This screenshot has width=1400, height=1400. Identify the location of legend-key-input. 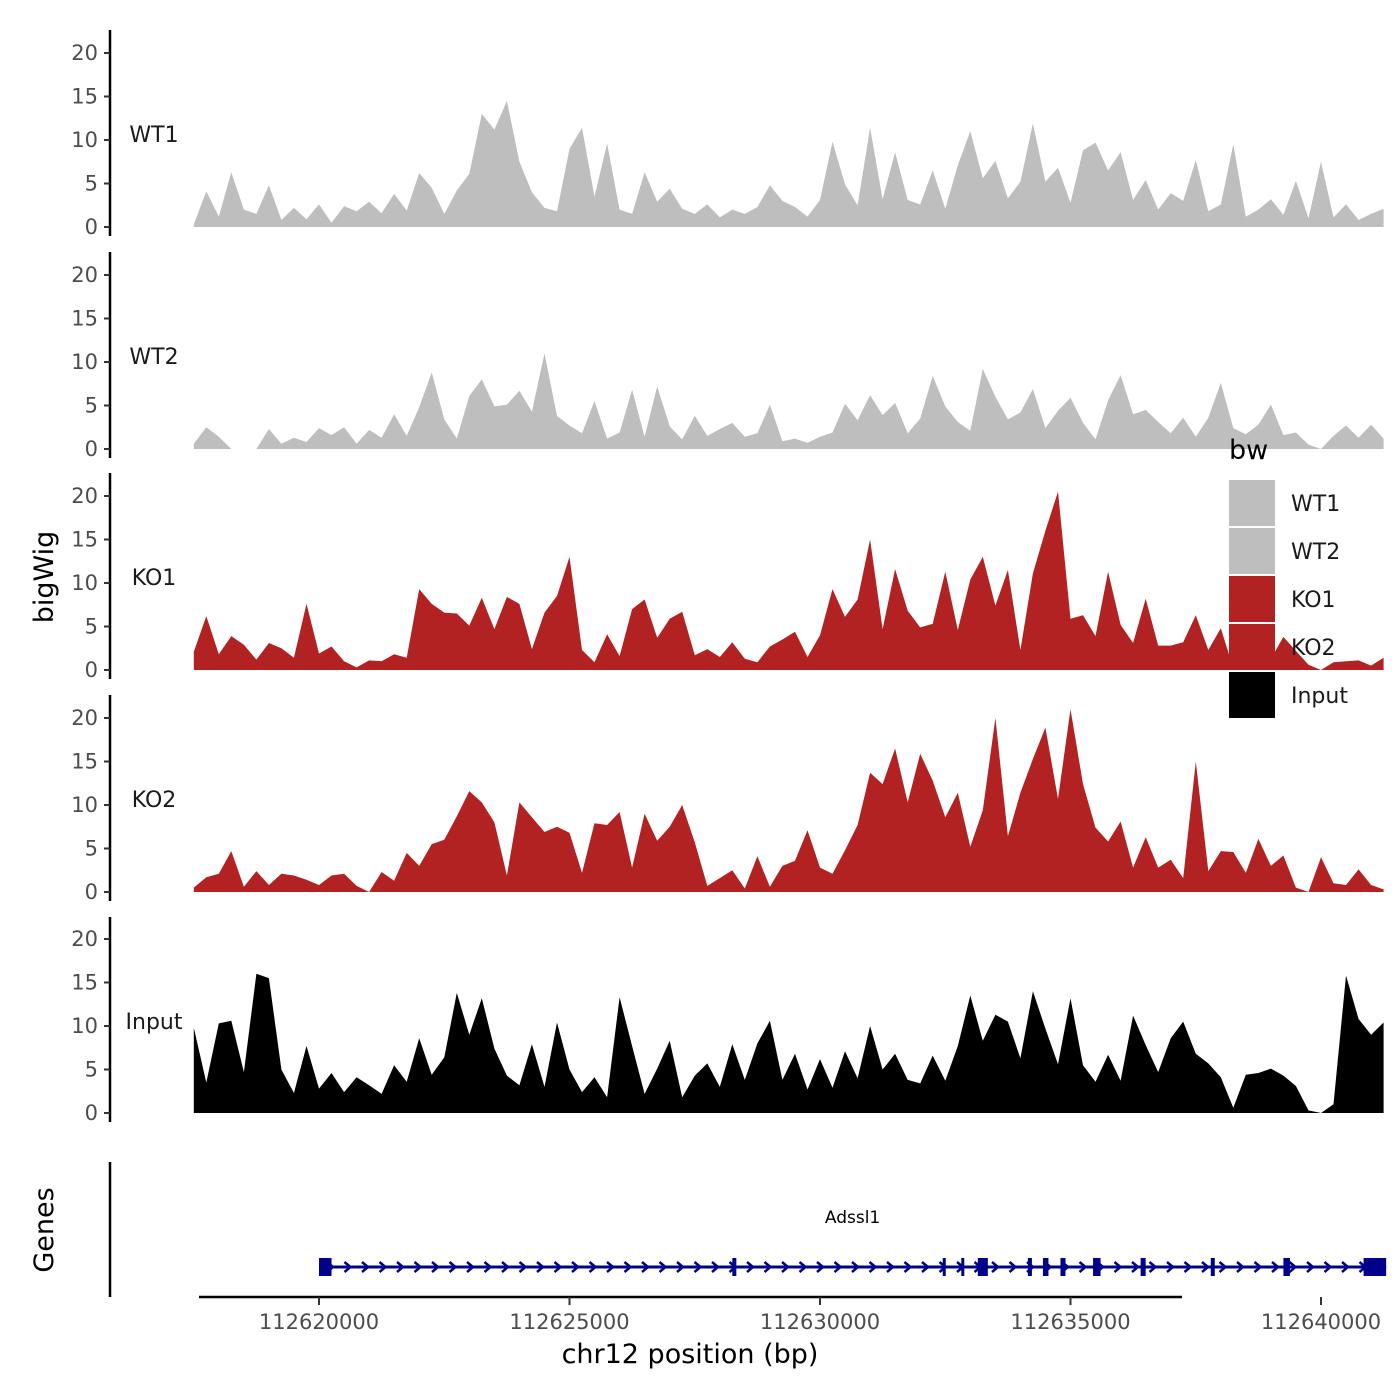
(1252, 695).